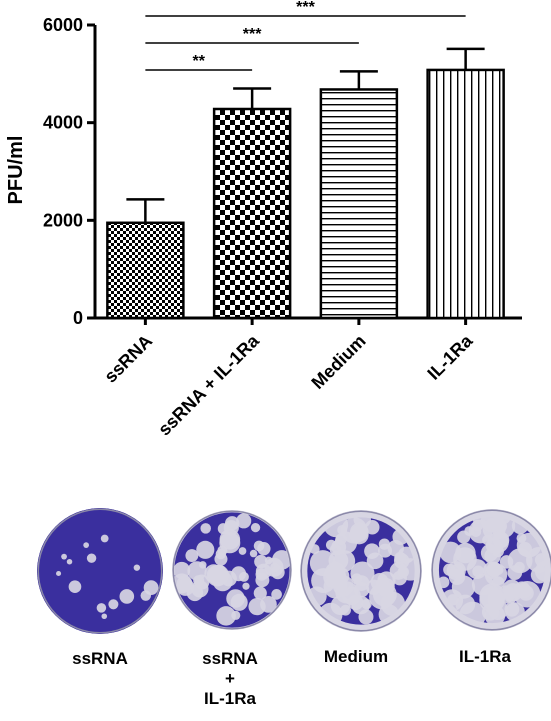 Image resolution: width=551 pixels, height=721 pixels. I want to click on plate-ssrna-il1ra, so click(232, 570).